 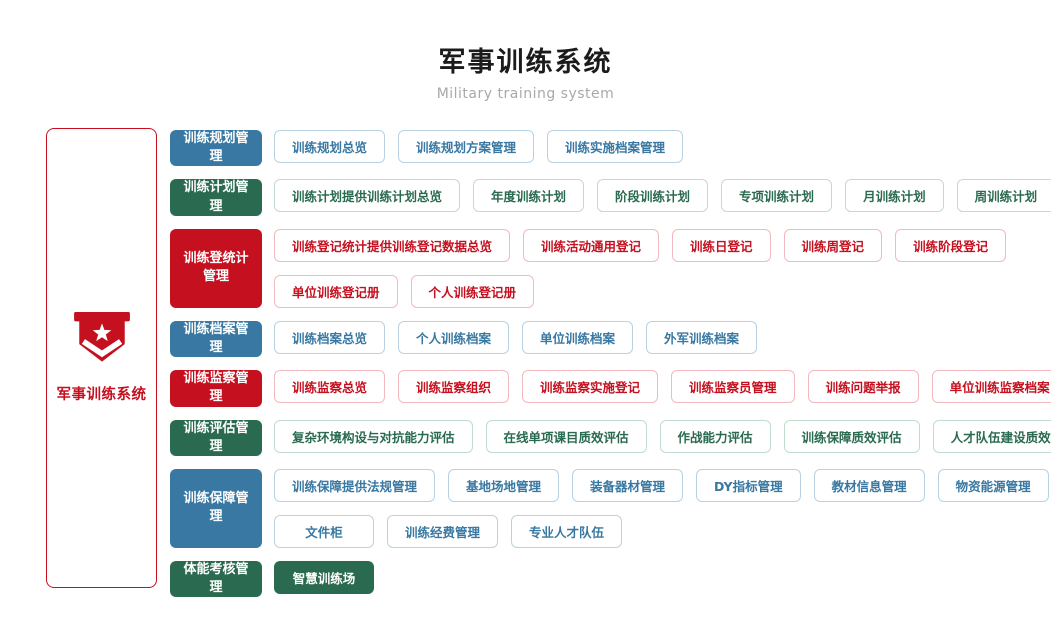 What do you see at coordinates (102, 344) in the screenshot?
I see `shield-star-icon` at bounding box center [102, 344].